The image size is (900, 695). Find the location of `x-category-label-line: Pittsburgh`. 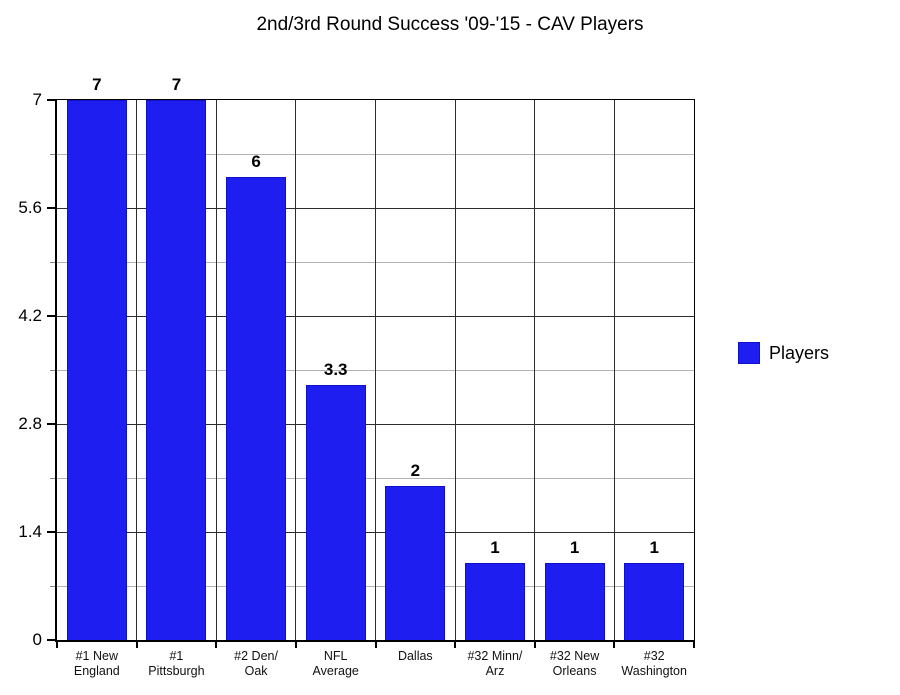

x-category-label-line: Pittsburgh is located at coordinates (176, 671).